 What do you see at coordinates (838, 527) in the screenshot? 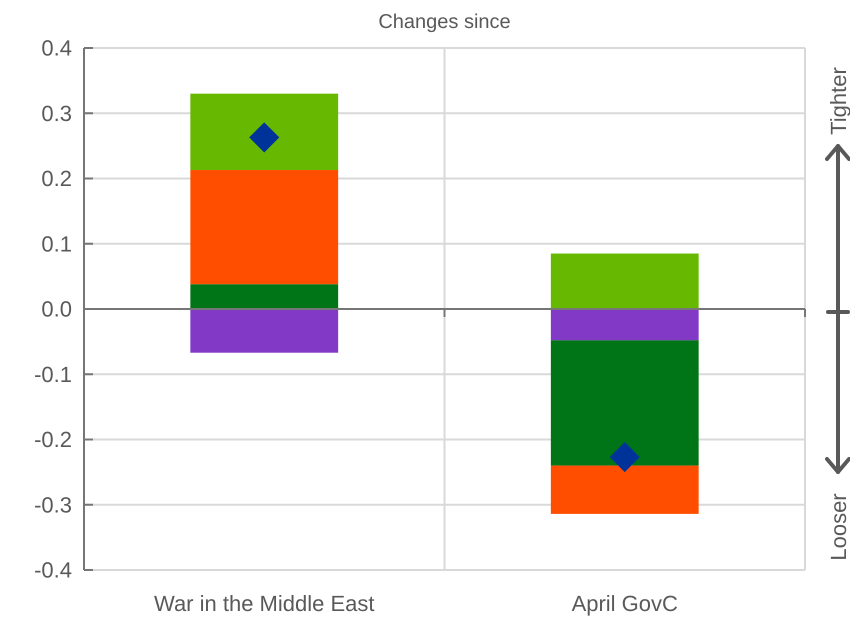
I see `text: Looser` at bounding box center [838, 527].